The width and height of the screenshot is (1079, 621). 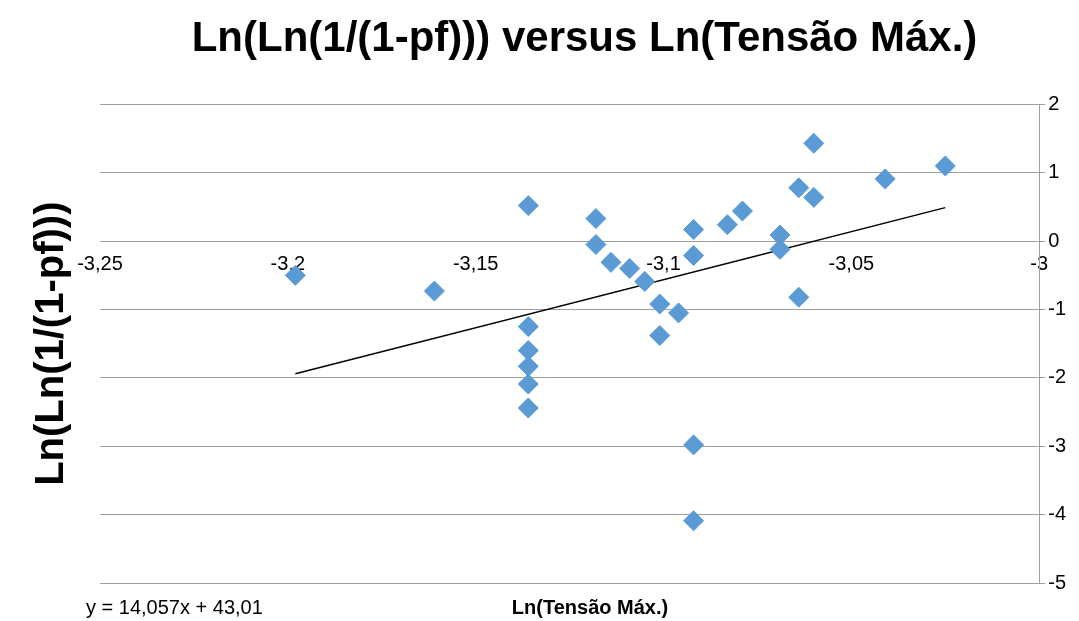 What do you see at coordinates (584, 36) in the screenshot?
I see `chart-title: Ln(Ln(1/(1-pf))) versus Ln(Tensão Máx.)` at bounding box center [584, 36].